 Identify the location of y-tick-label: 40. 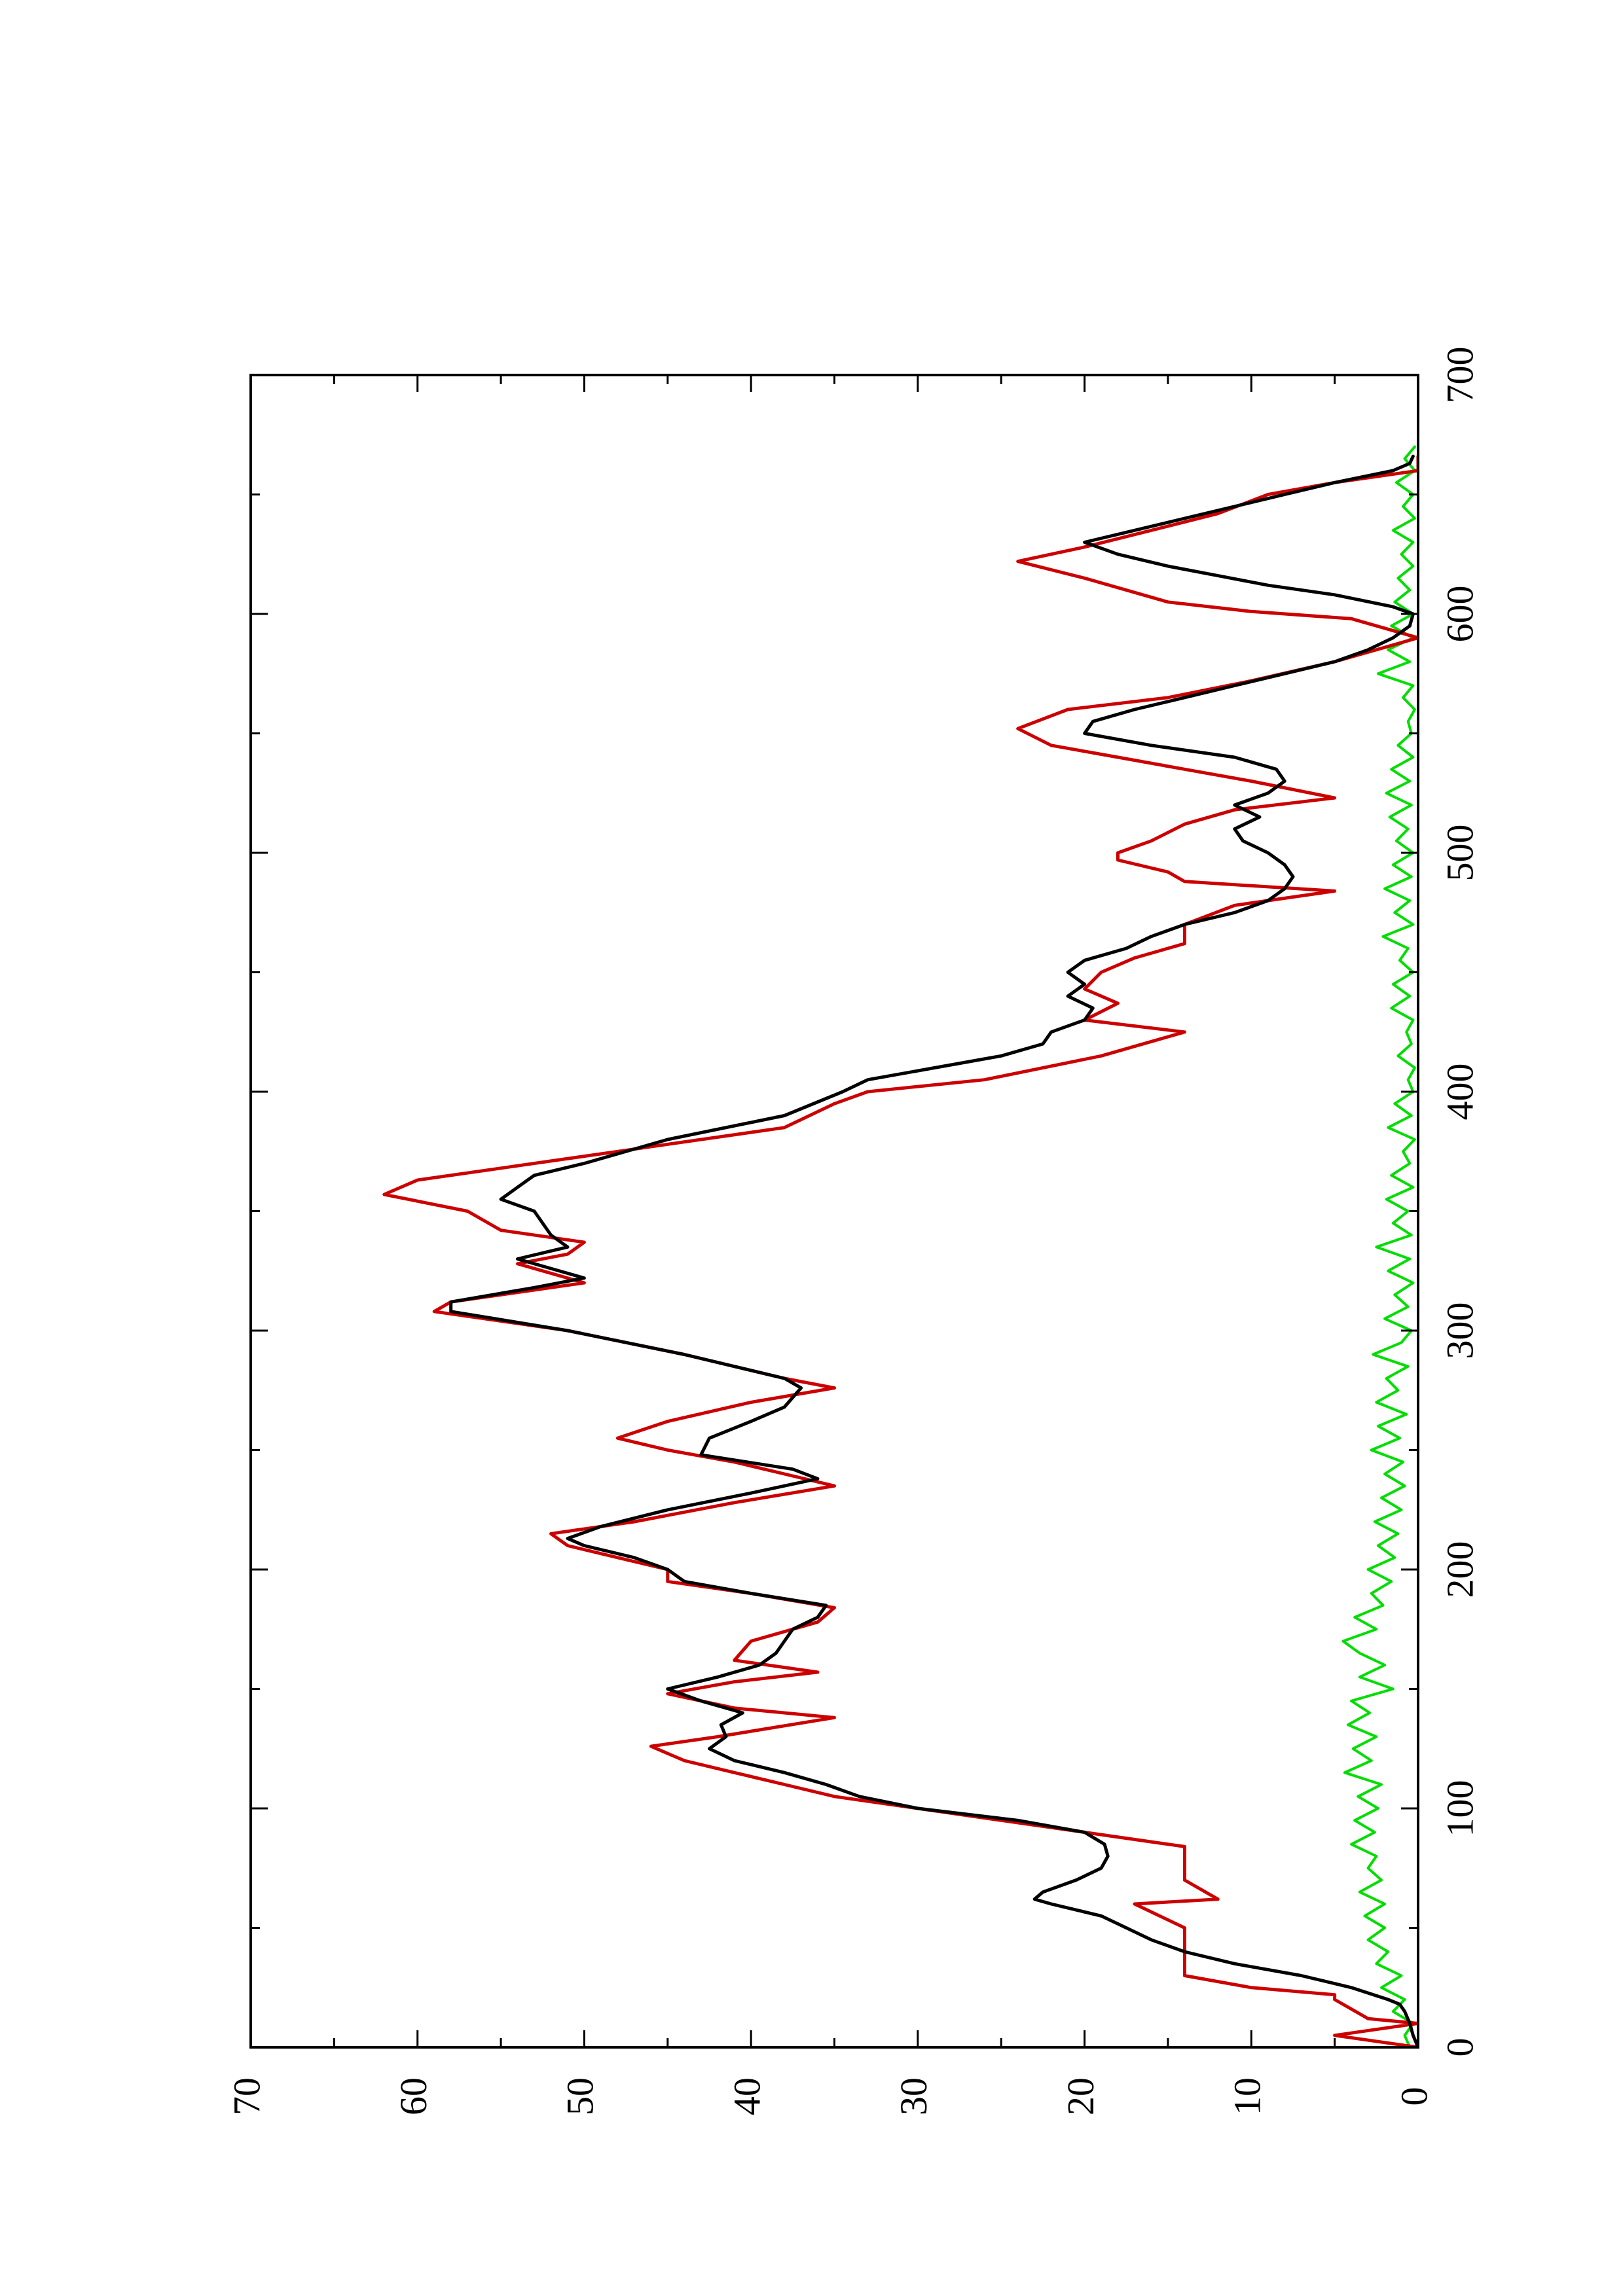
(746, 2096).